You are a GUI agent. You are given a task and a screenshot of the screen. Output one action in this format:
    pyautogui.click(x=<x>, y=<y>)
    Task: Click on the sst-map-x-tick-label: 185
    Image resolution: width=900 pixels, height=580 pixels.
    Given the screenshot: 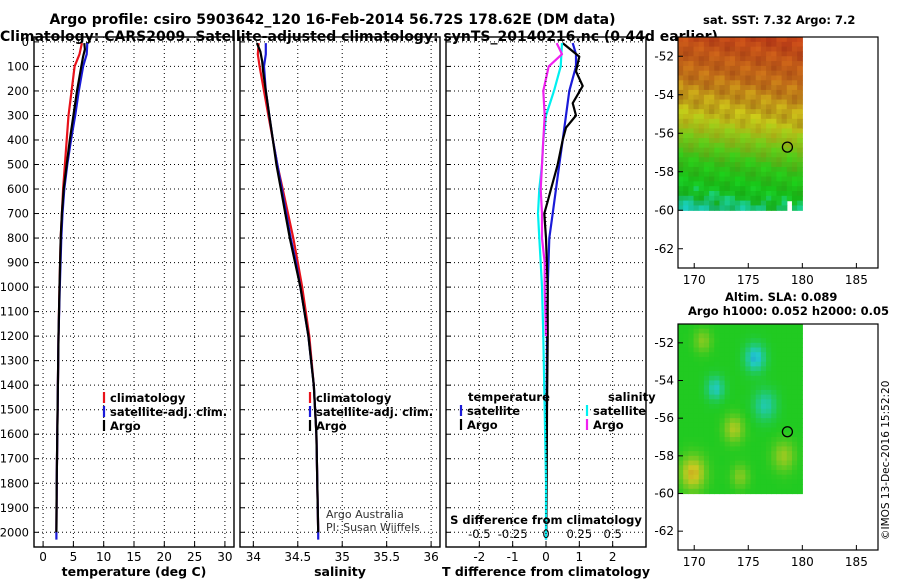 What is the action you would take?
    pyautogui.click(x=856, y=280)
    